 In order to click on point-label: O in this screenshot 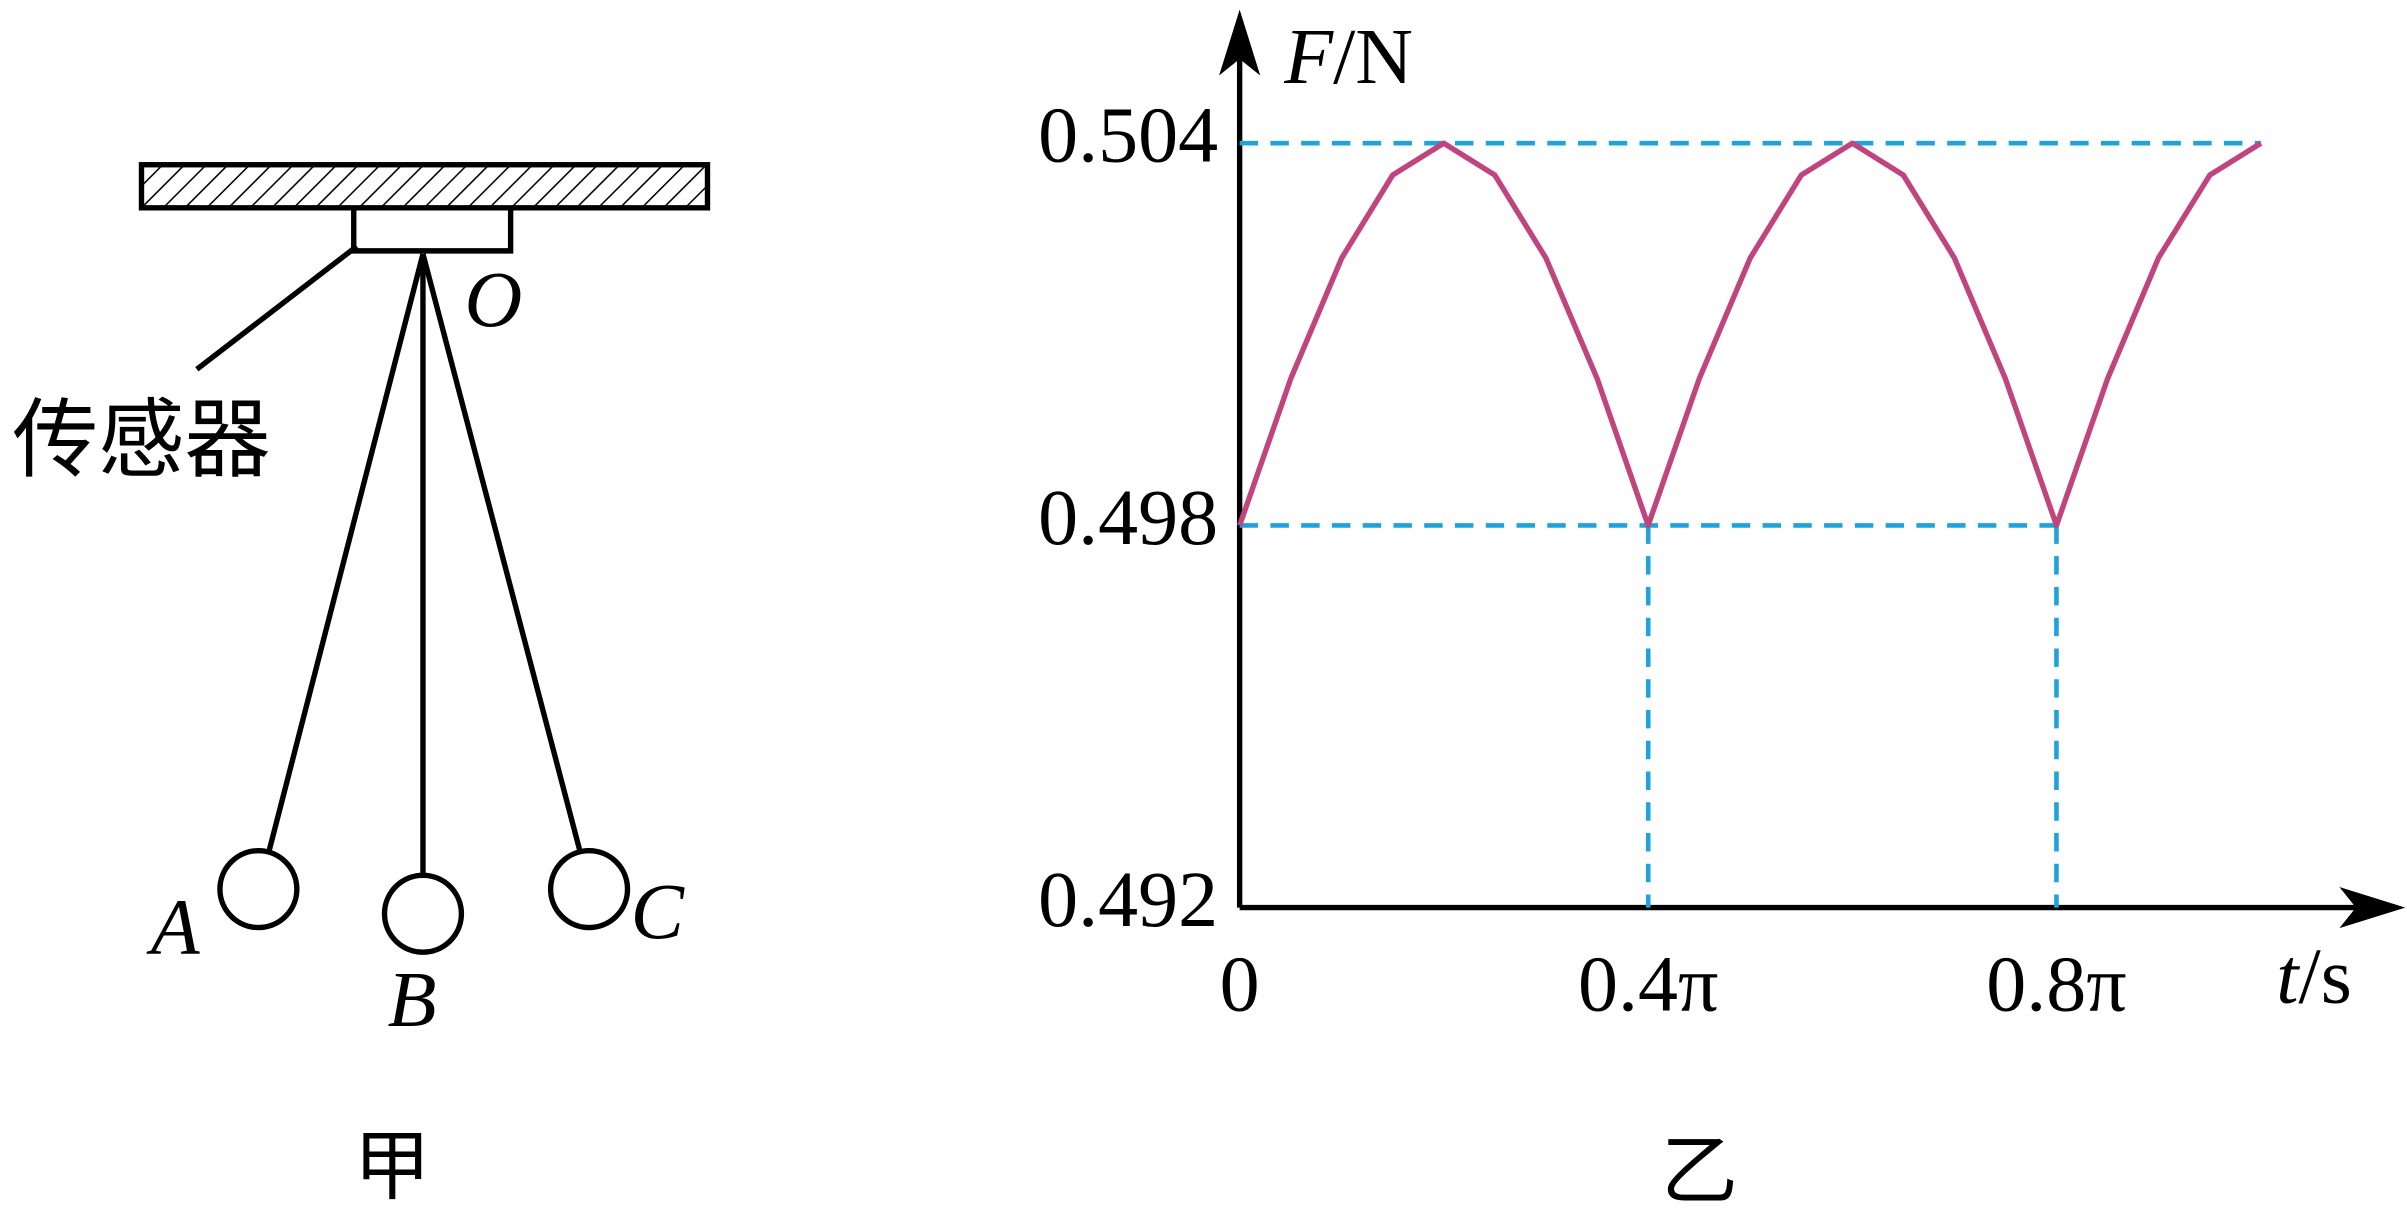, I will do `click(493, 300)`.